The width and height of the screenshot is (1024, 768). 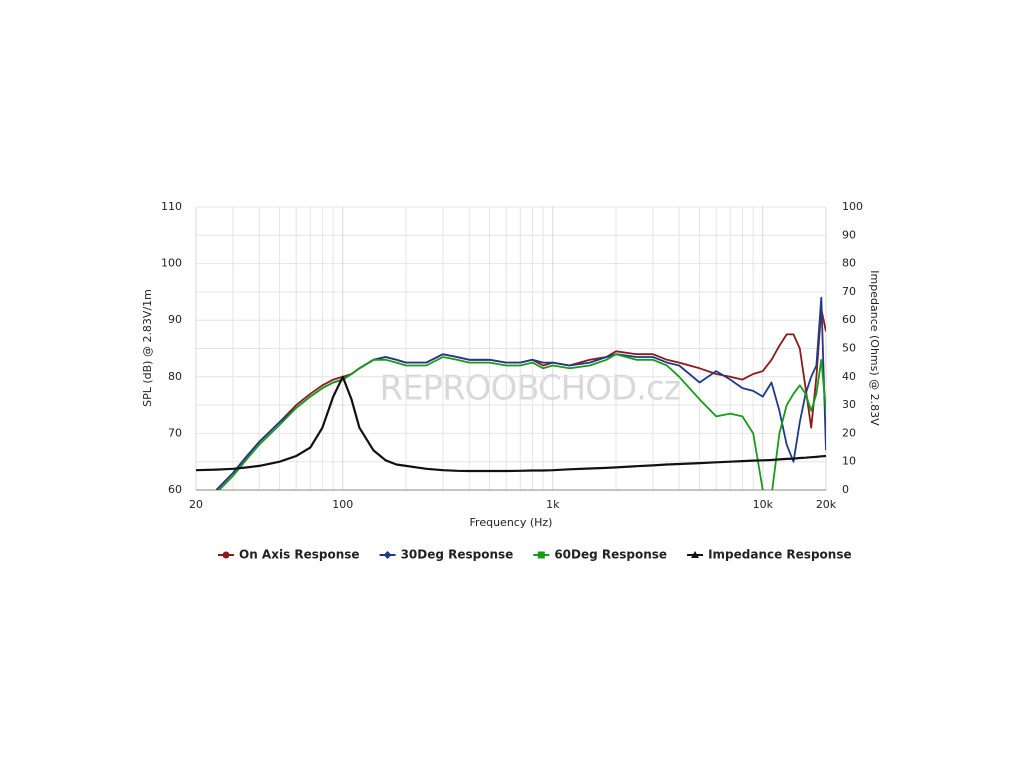 What do you see at coordinates (849, 291) in the screenshot?
I see `y2-tick-label: 70` at bounding box center [849, 291].